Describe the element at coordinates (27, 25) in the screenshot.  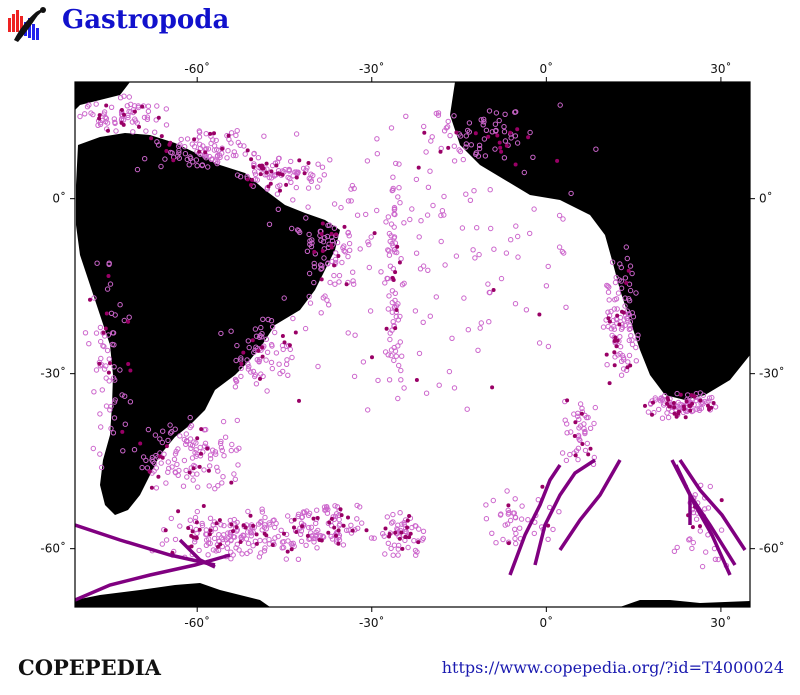
I see `copepedia-logo-icon` at that location.